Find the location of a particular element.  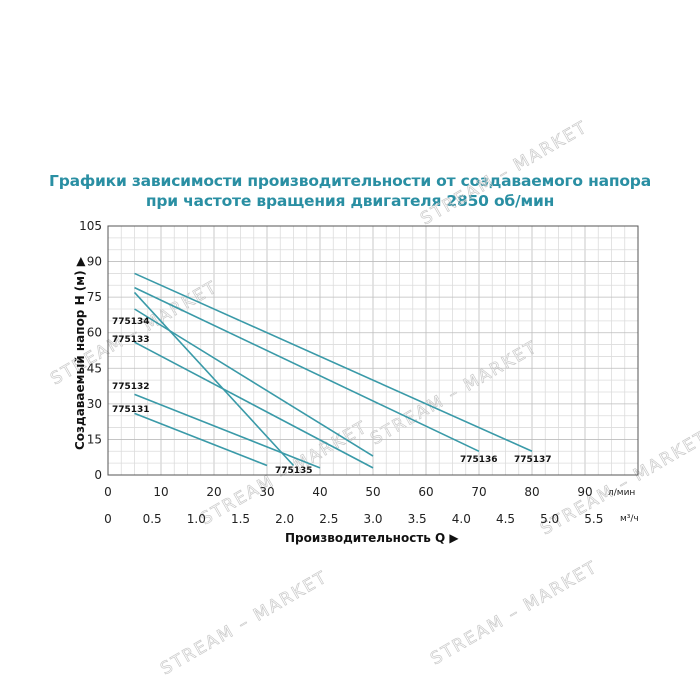

x-tick-label-m3h: 3.5 is located at coordinates (417, 519).